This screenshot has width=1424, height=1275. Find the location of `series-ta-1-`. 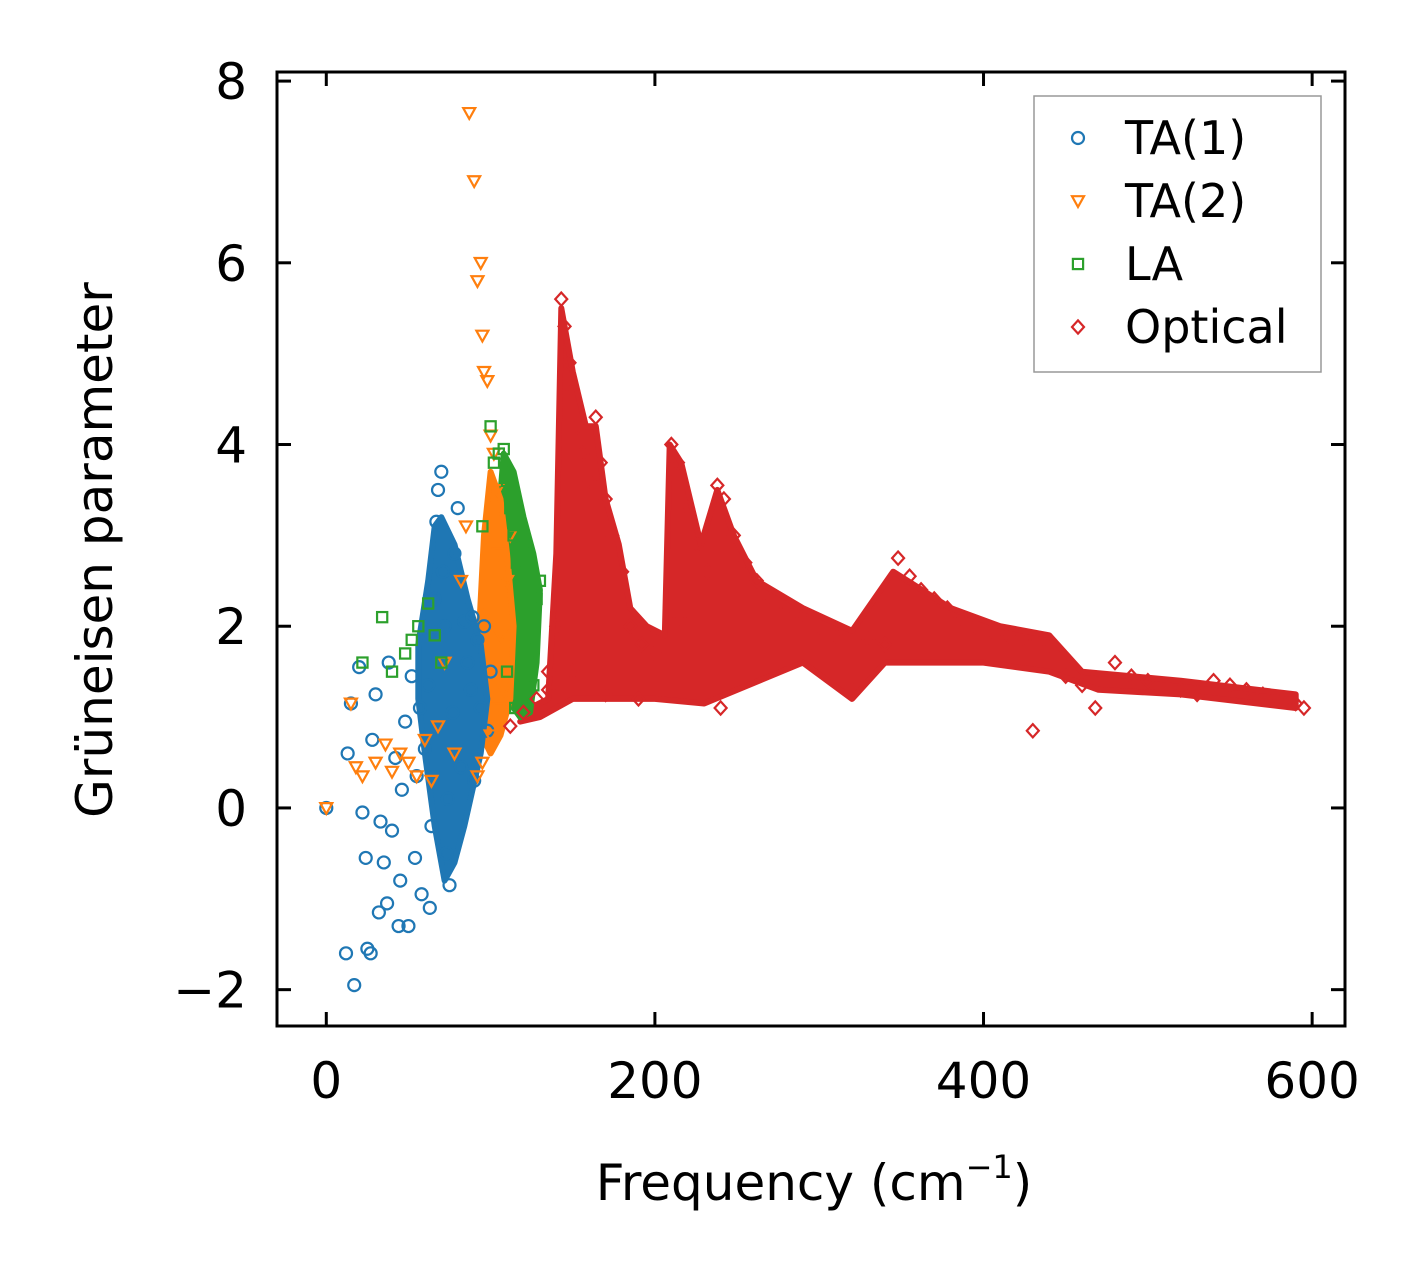

series-ta-1- is located at coordinates (408, 728).